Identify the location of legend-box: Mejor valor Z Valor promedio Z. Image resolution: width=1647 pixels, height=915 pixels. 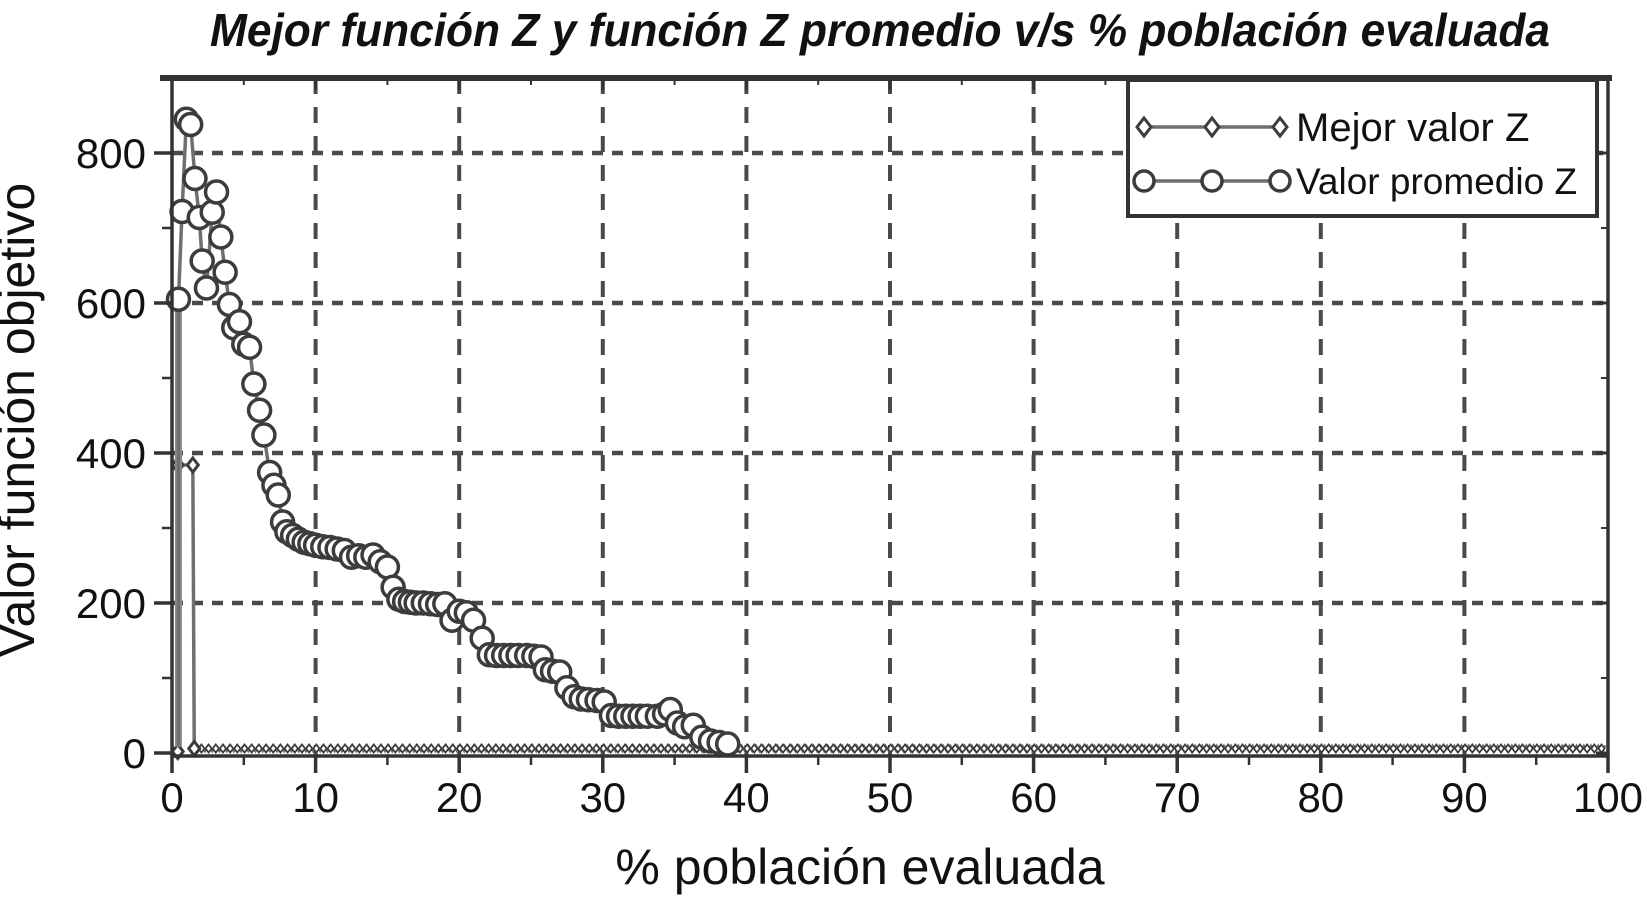
(1362, 148).